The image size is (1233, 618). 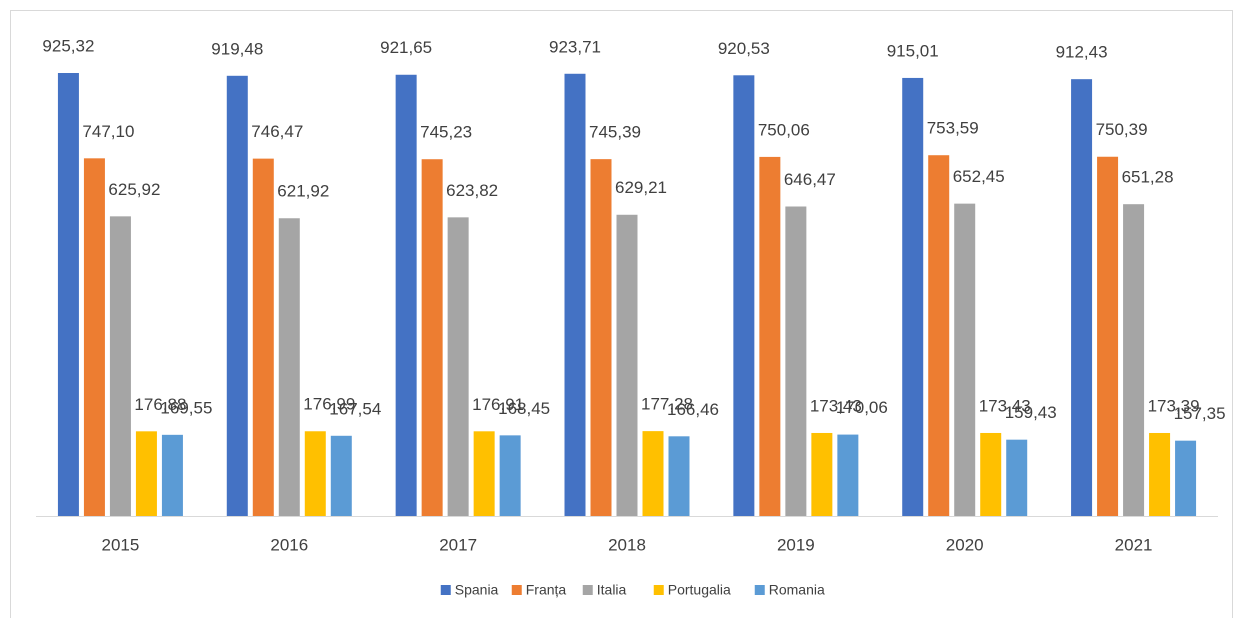 What do you see at coordinates (108, 131) in the screenshot?
I see `data-label: 747,10` at bounding box center [108, 131].